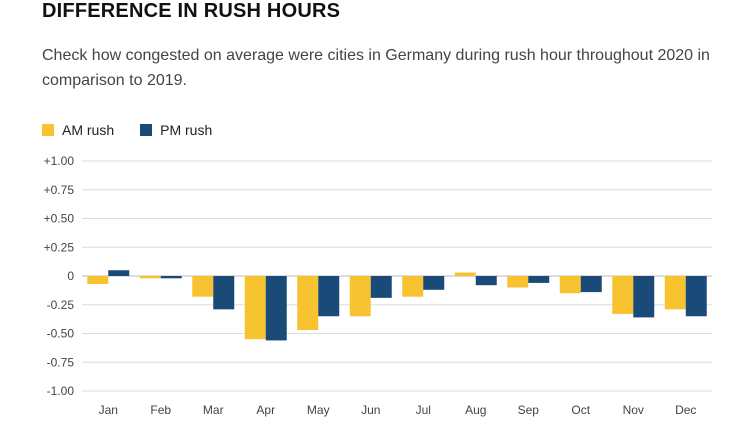 The width and height of the screenshot is (750, 422). I want to click on legend-label-pm: PM rush, so click(186, 130).